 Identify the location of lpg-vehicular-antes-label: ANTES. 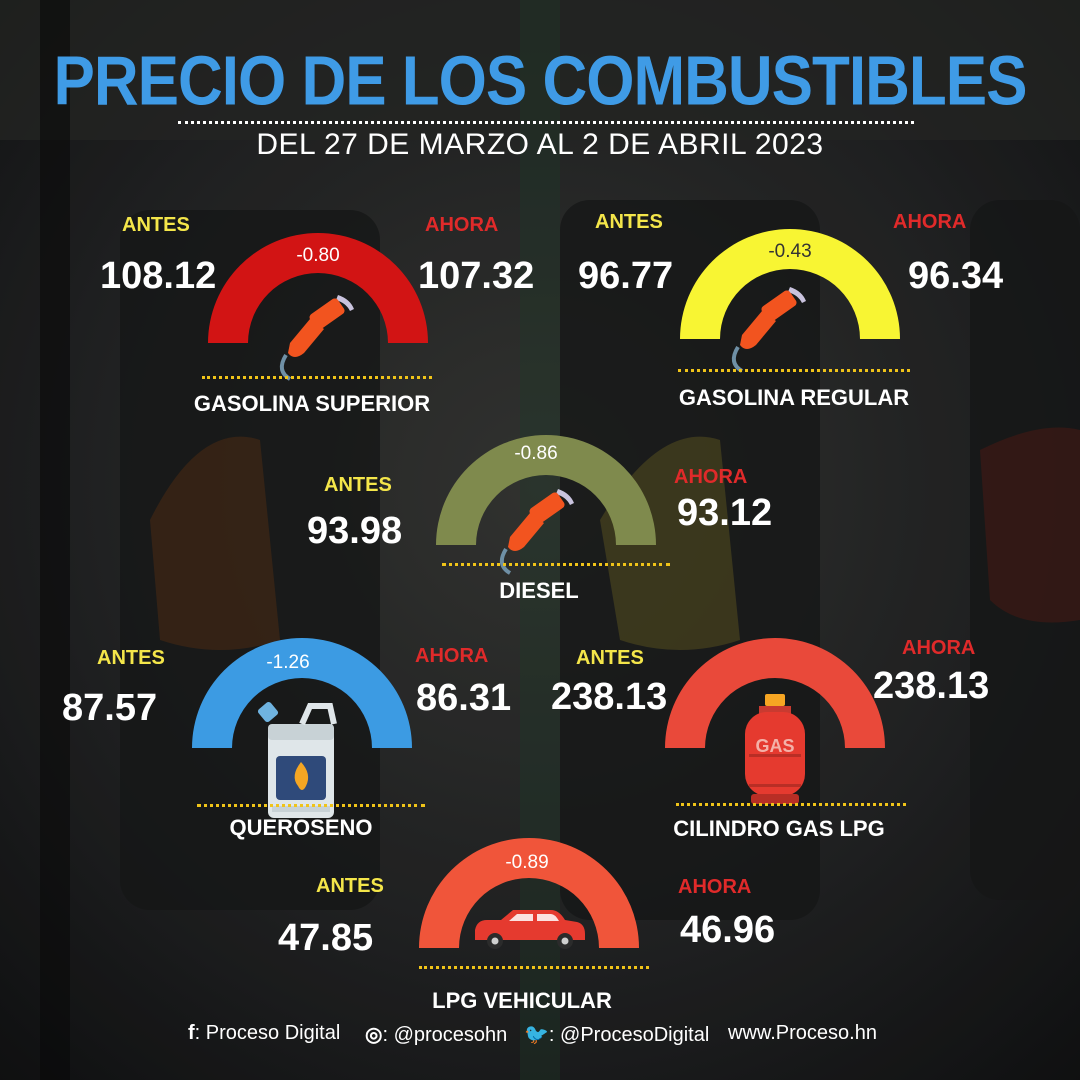
(350, 886).